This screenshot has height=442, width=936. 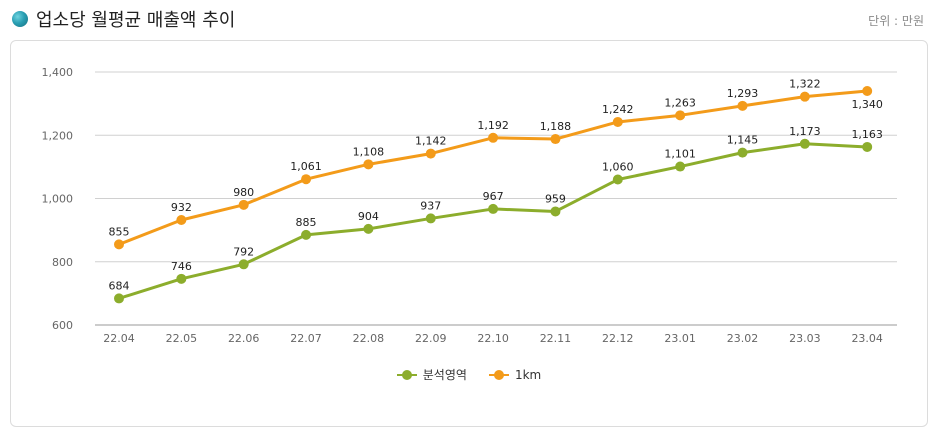 What do you see at coordinates (743, 338) in the screenshot?
I see `x-tick-label: 23.02` at bounding box center [743, 338].